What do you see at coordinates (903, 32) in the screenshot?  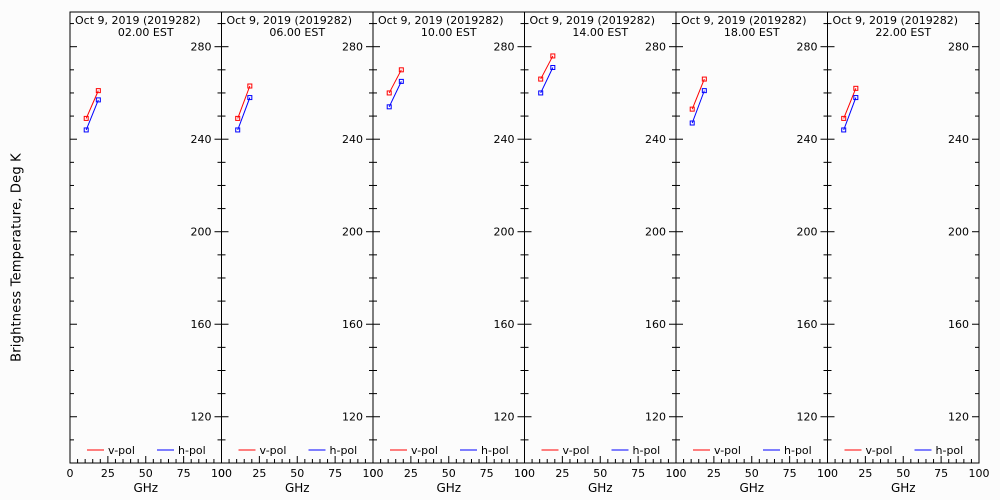 I see `panel-subtitle: 22.00 EST` at bounding box center [903, 32].